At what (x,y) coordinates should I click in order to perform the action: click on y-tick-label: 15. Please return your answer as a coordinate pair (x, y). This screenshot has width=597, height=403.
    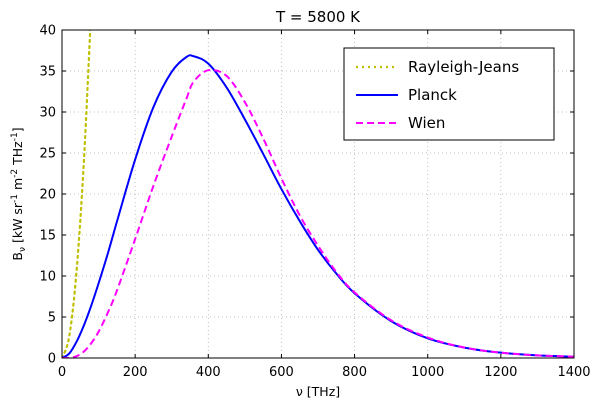
    Looking at the image, I should click on (47, 236).